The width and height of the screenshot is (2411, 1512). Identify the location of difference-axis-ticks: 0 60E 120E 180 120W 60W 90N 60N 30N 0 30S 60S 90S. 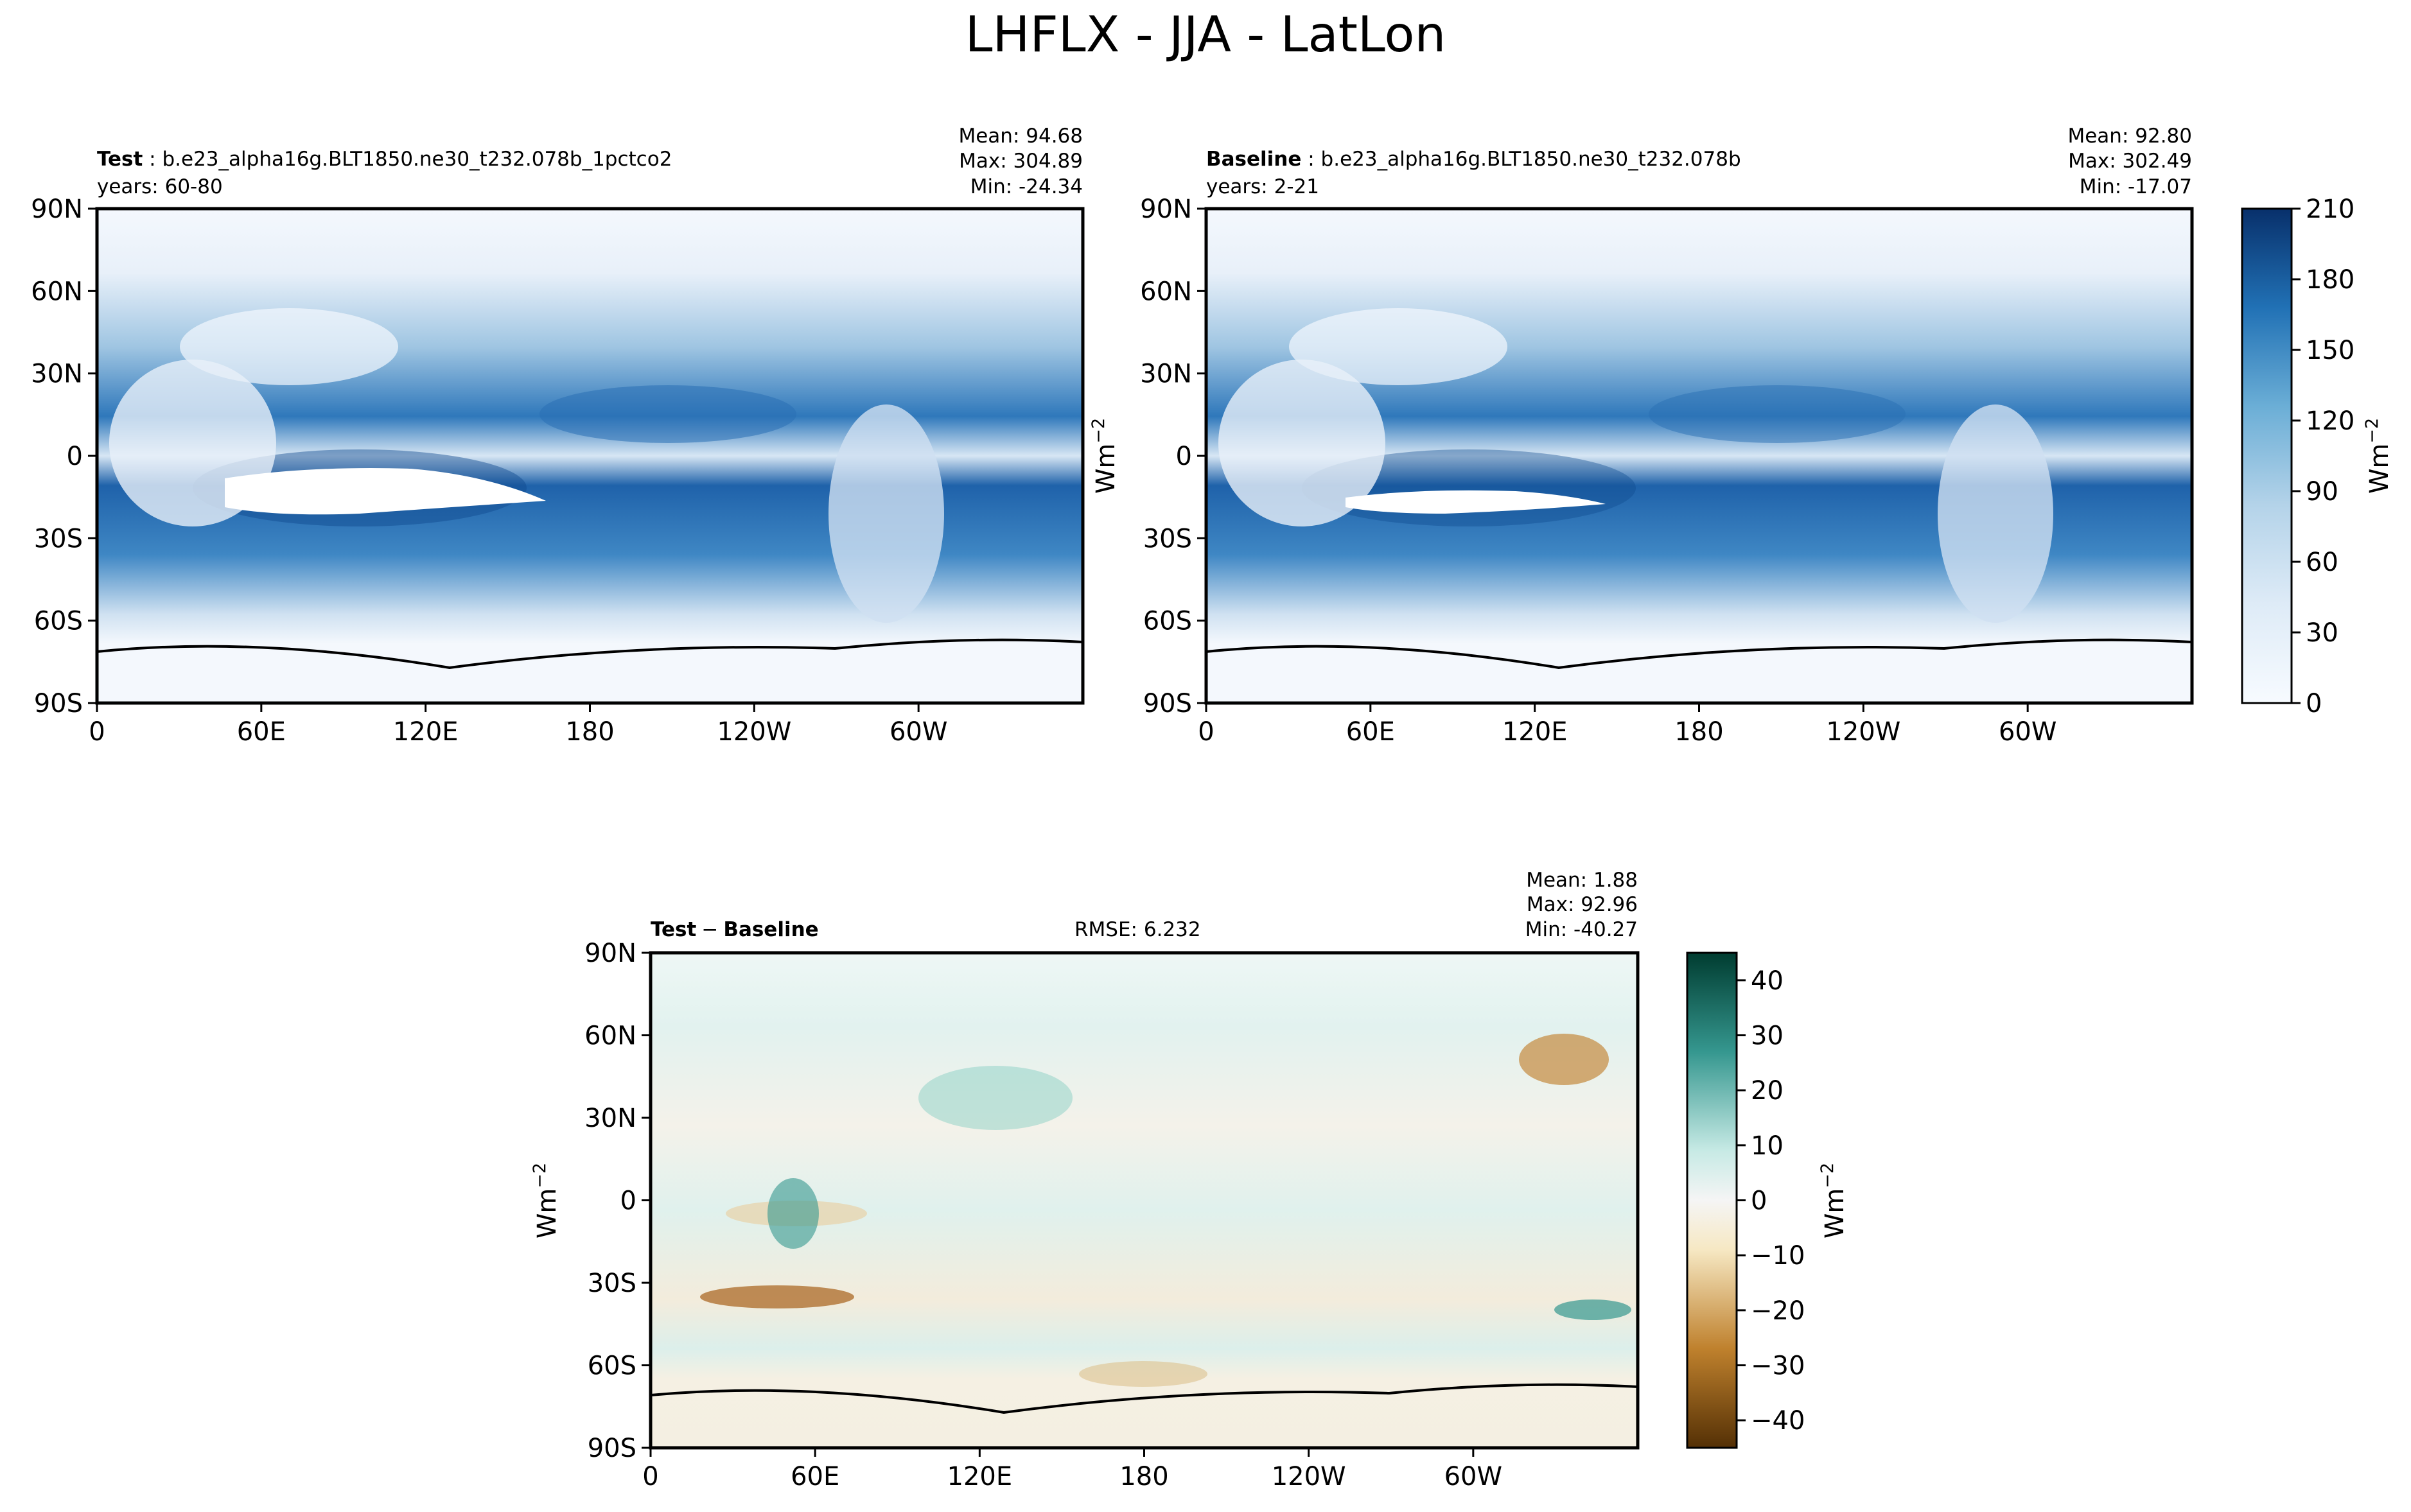
(1043, 1215).